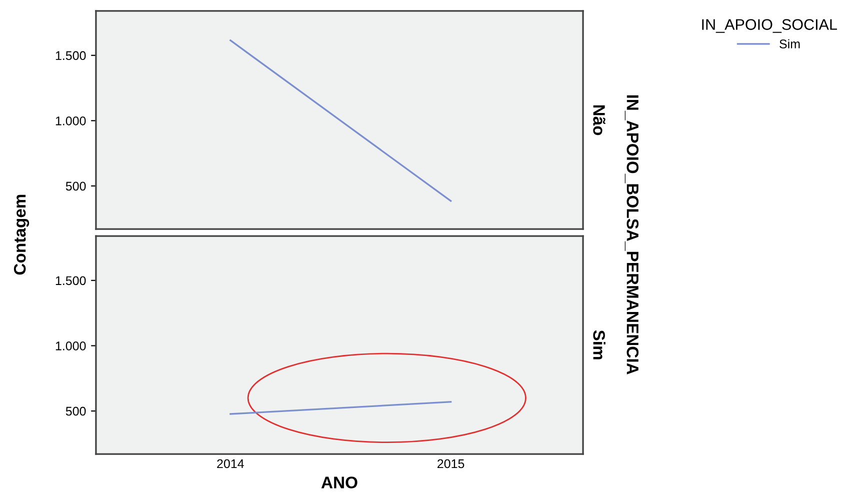  What do you see at coordinates (790, 43) in the screenshot?
I see `legend-label: Sim` at bounding box center [790, 43].